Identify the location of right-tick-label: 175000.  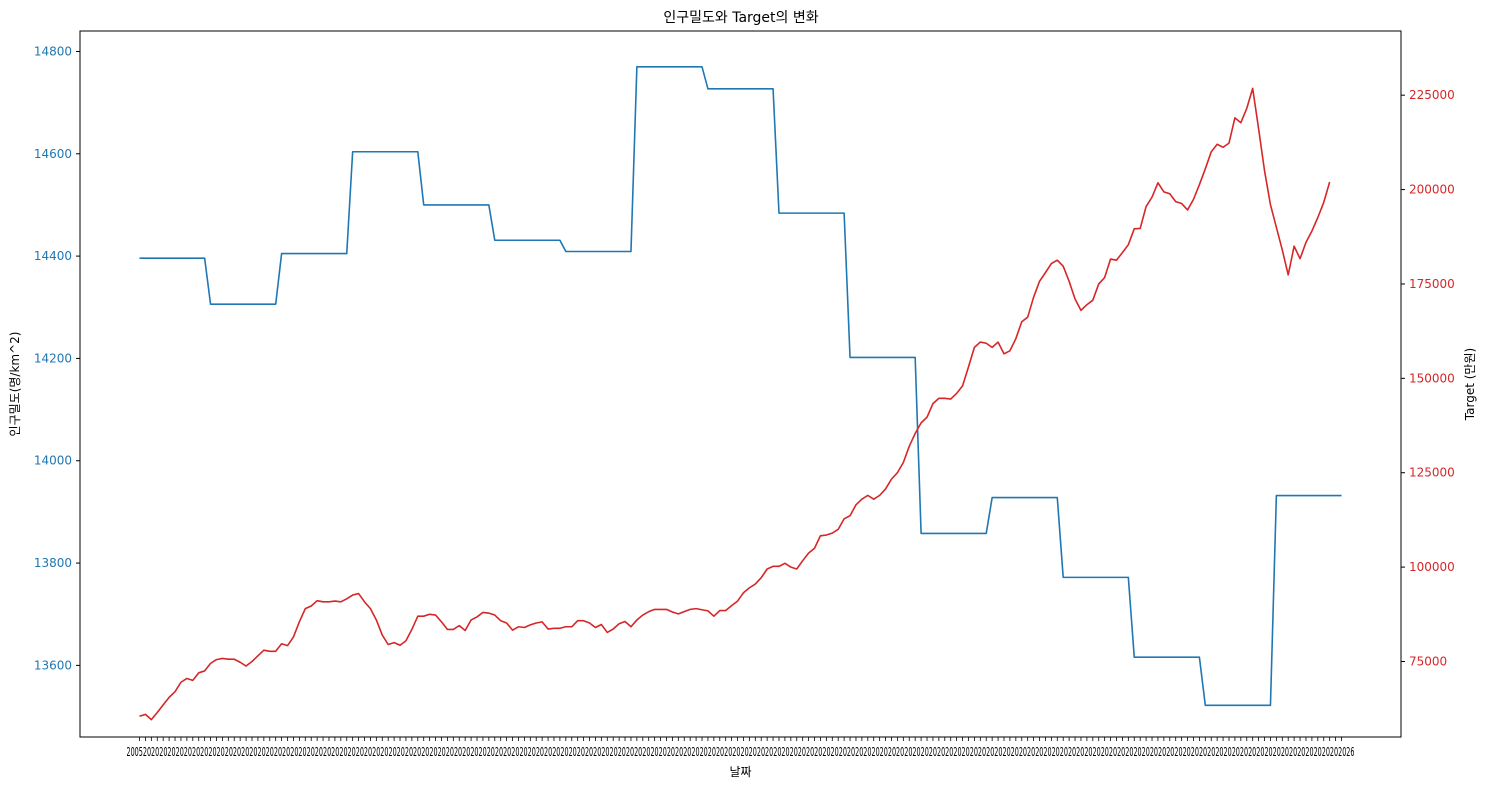
(1432, 284).